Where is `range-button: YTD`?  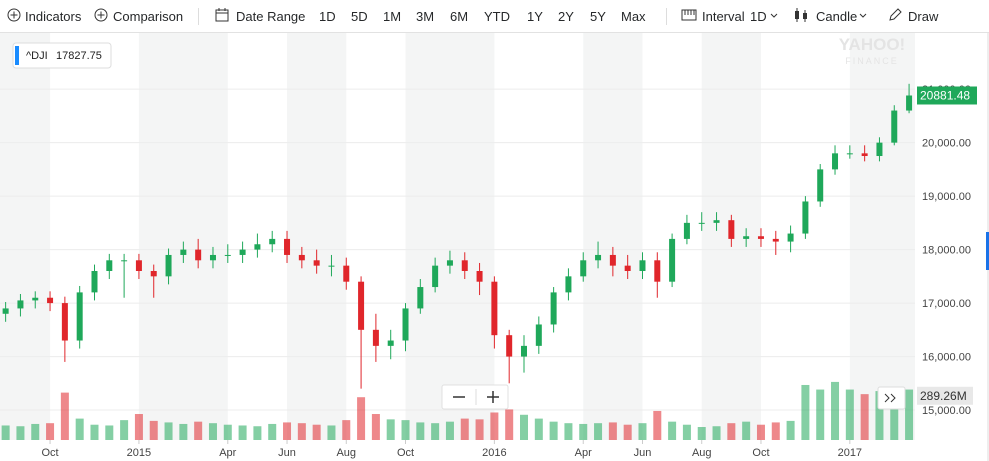 range-button: YTD is located at coordinates (497, 16).